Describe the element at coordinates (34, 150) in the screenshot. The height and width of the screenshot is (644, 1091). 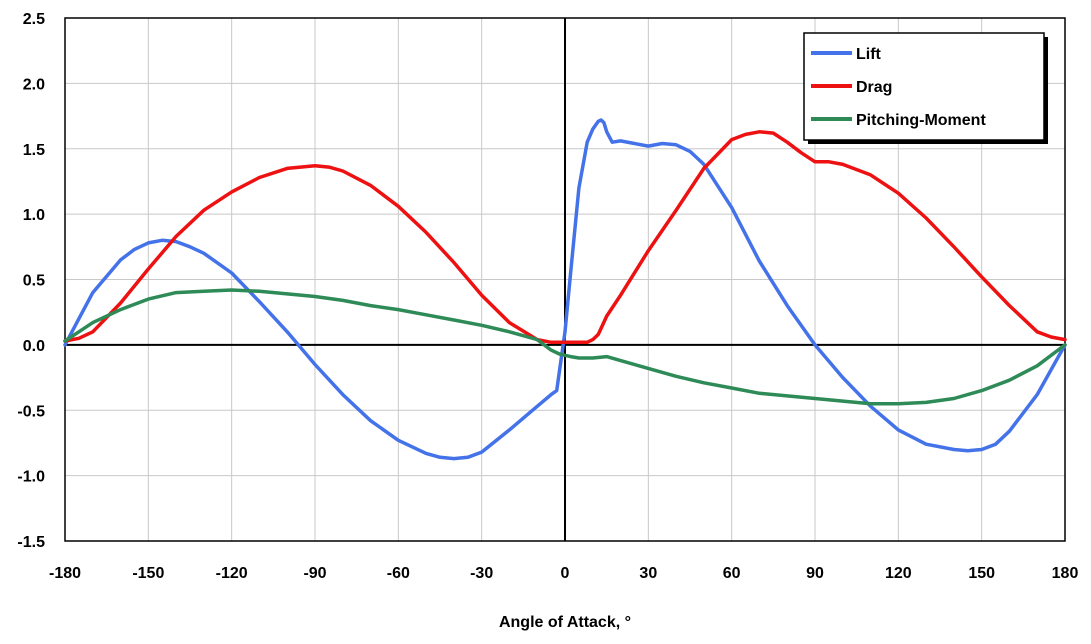
I see `y-tick-label: 1.5` at that location.